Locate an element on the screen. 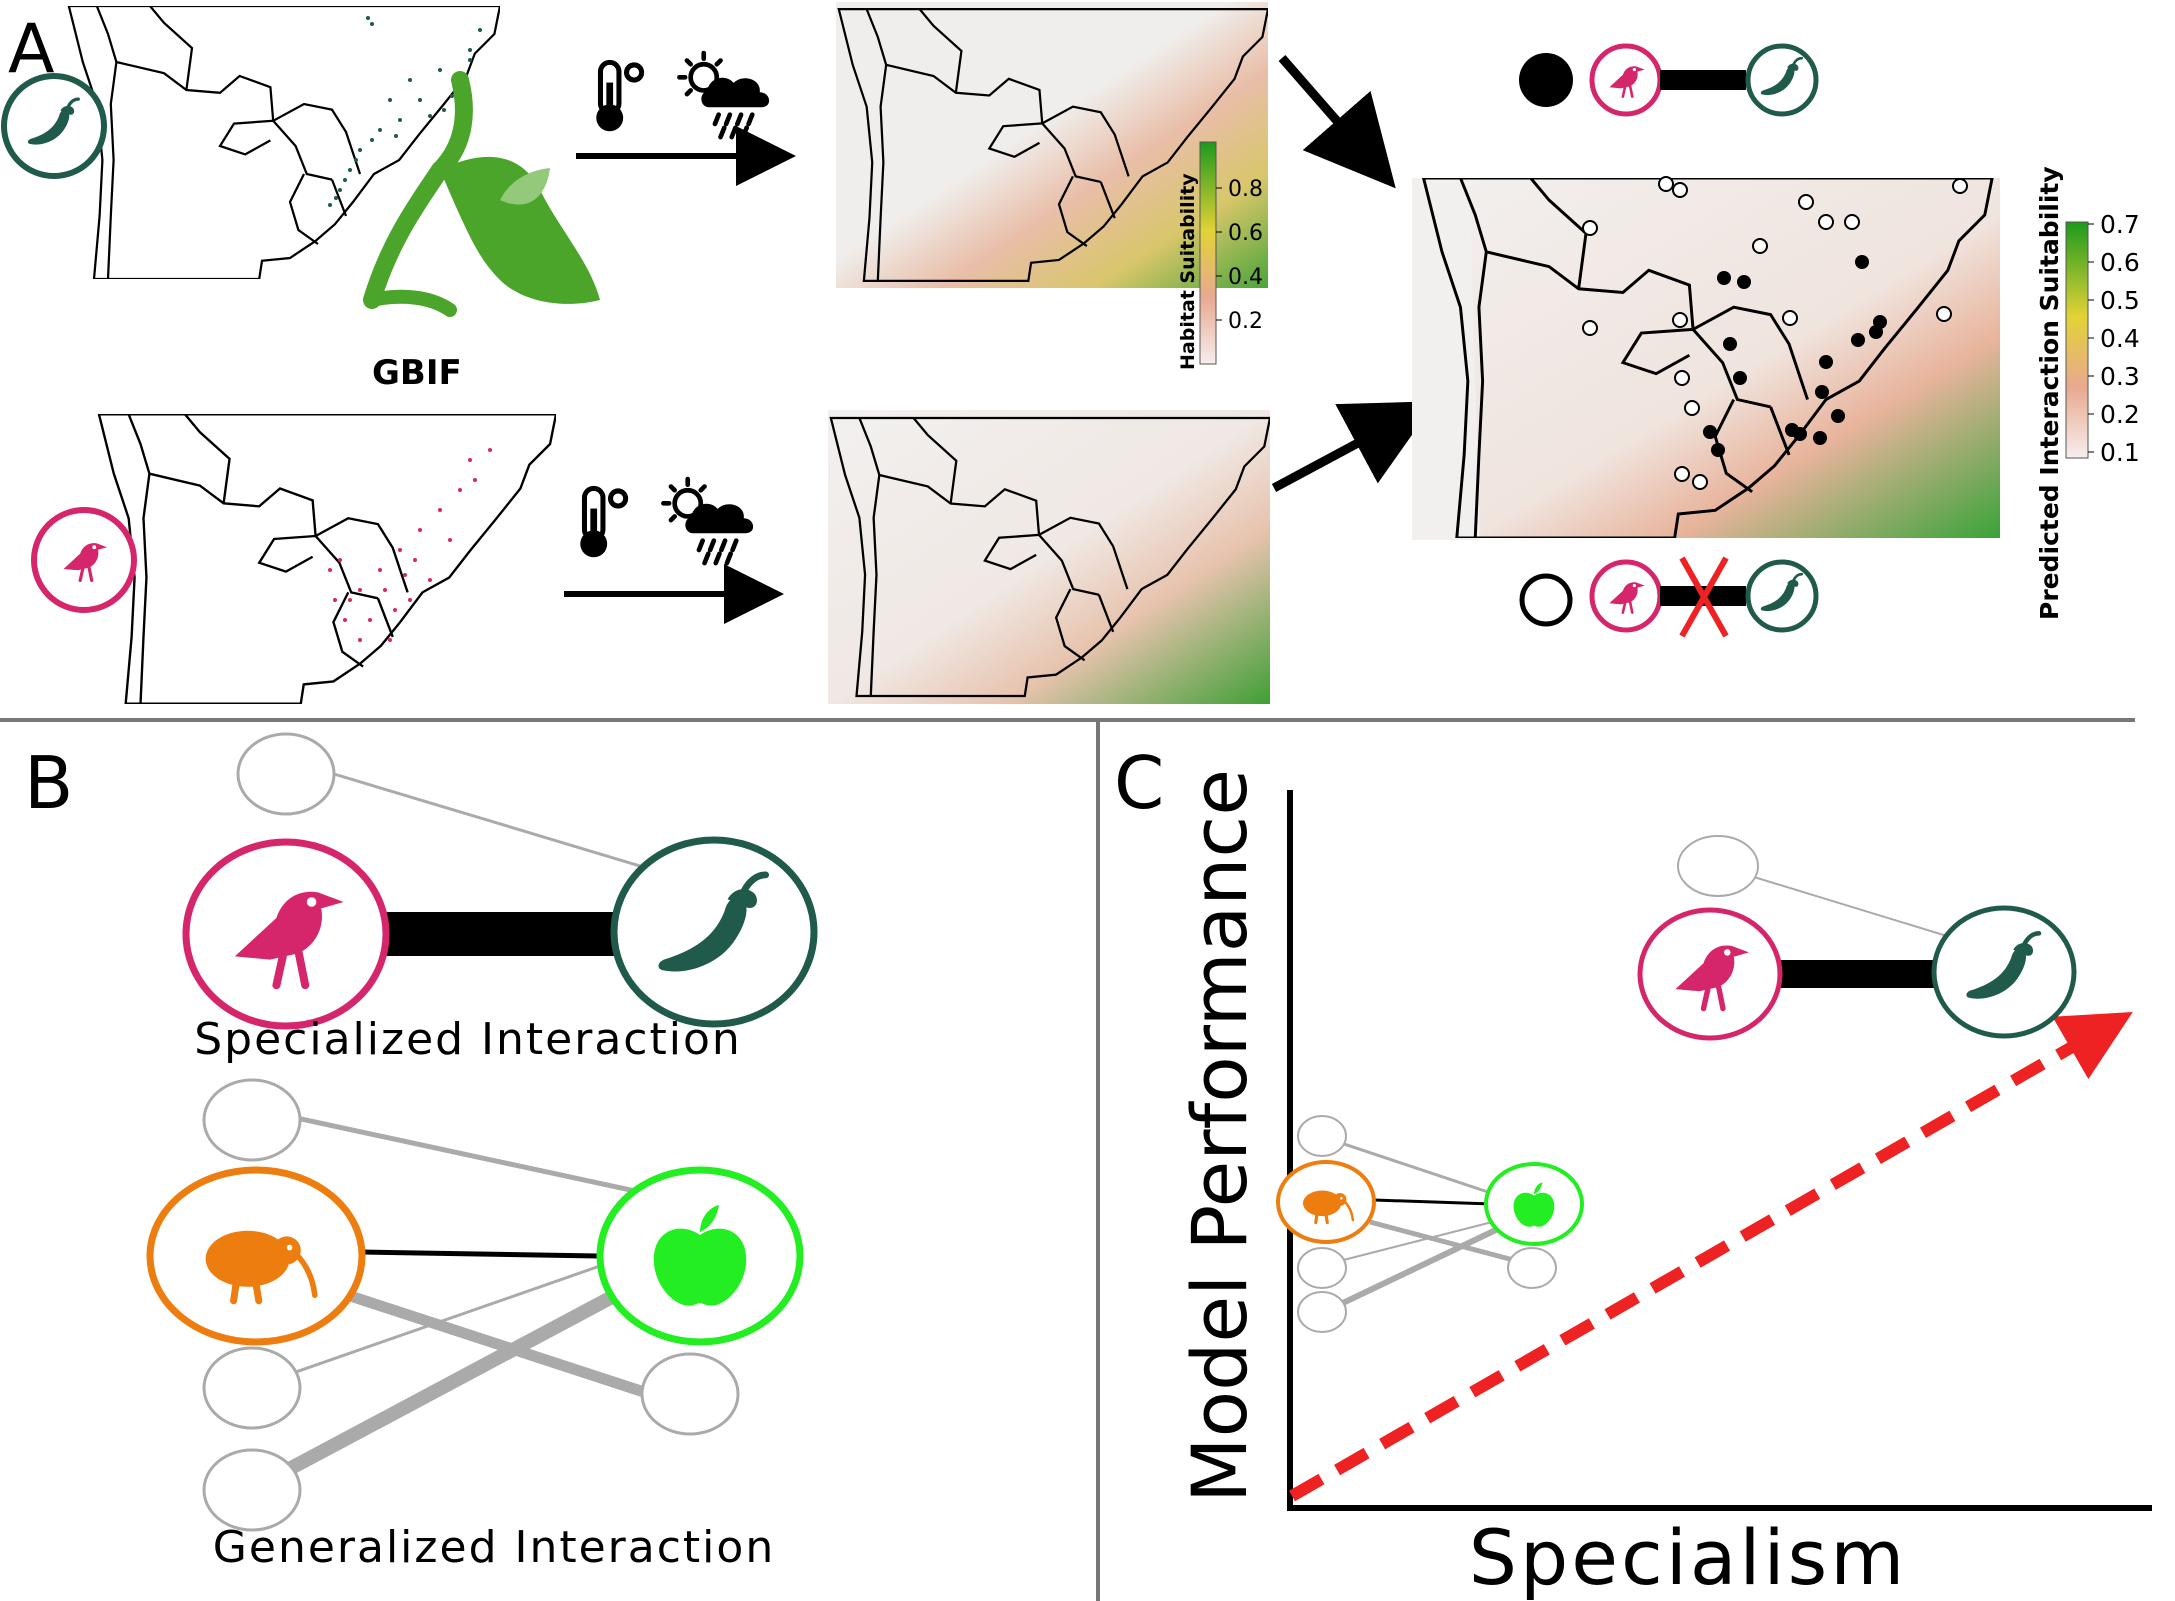  thermometer-icon is located at coordinates (618, 96).